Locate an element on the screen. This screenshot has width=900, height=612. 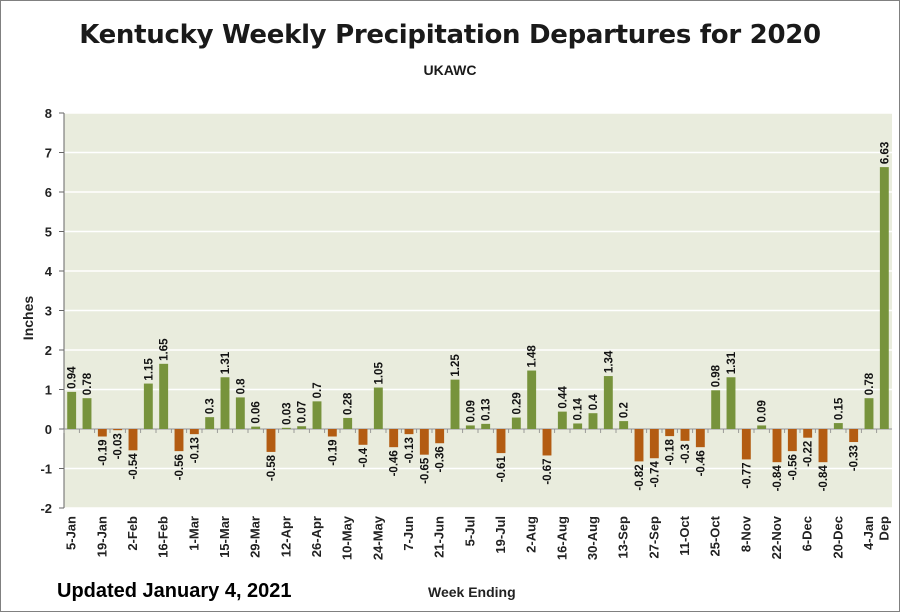
data-label: -0.58 is located at coordinates (272, 467).